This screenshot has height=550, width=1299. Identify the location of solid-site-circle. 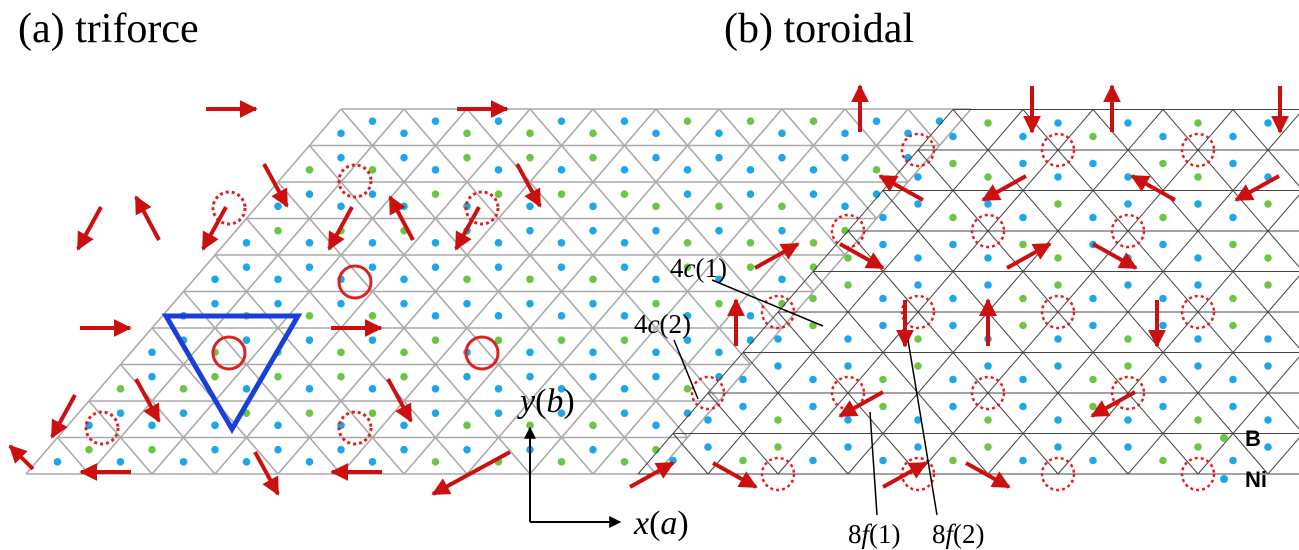
(229, 353).